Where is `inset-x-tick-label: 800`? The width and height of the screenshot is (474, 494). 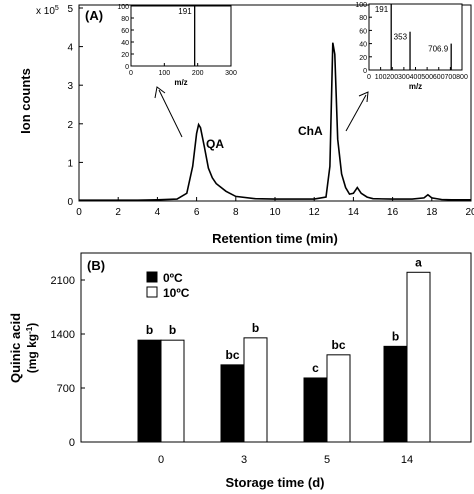 inset-x-tick-label: 800 is located at coordinates (462, 77).